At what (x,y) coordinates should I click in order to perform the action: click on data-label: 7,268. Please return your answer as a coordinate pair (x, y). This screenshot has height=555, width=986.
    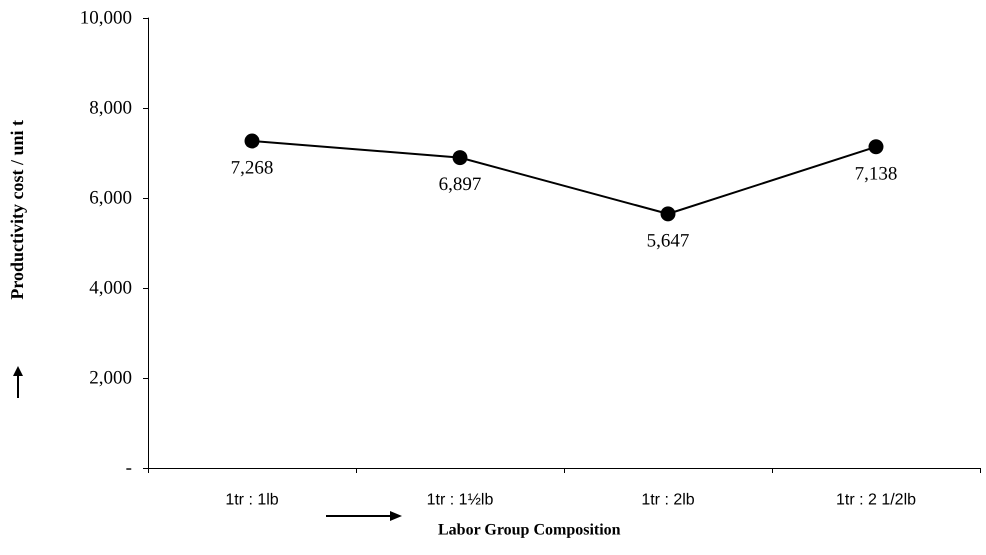
    Looking at the image, I should click on (252, 167).